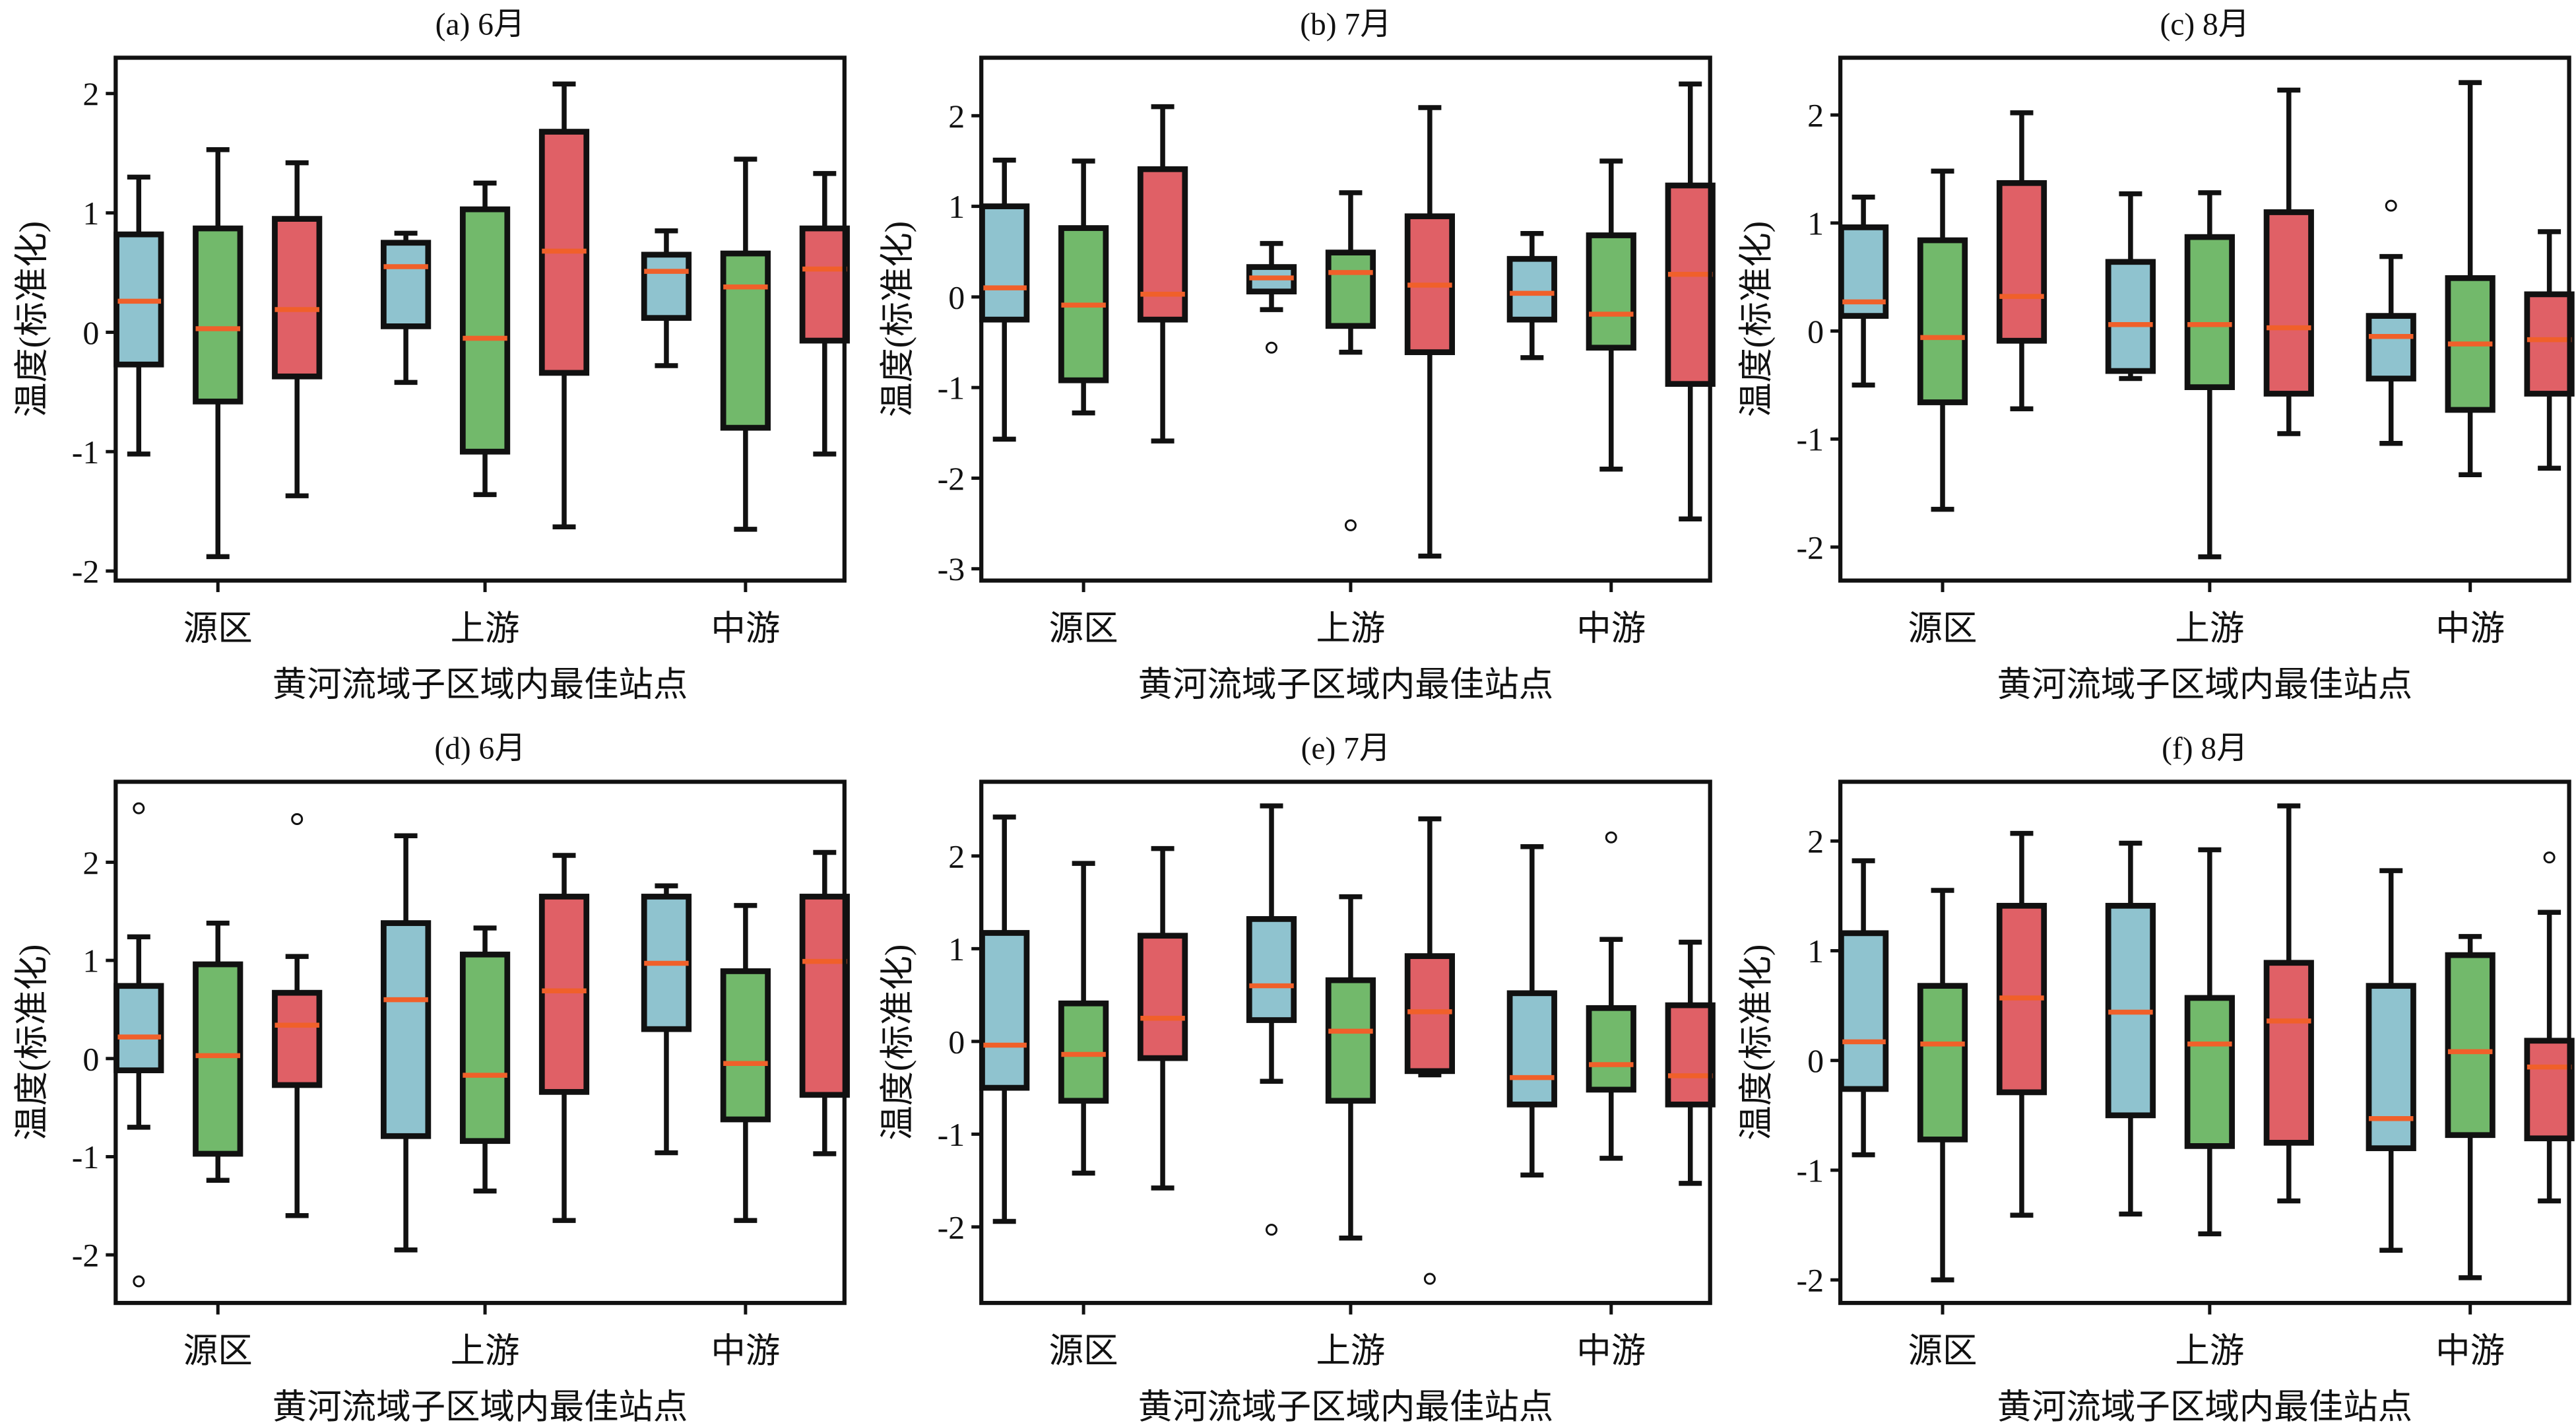 The height and width of the screenshot is (1425, 2576). What do you see at coordinates (952, 568) in the screenshot?
I see `y-tick-label: -3` at bounding box center [952, 568].